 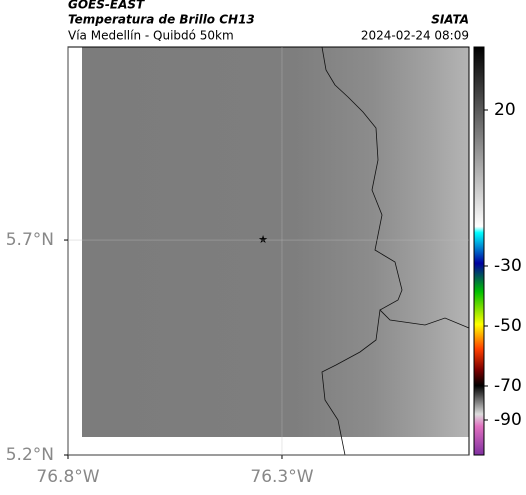 I want to click on y-tick-label: 5.7°N, so click(x=30, y=240).